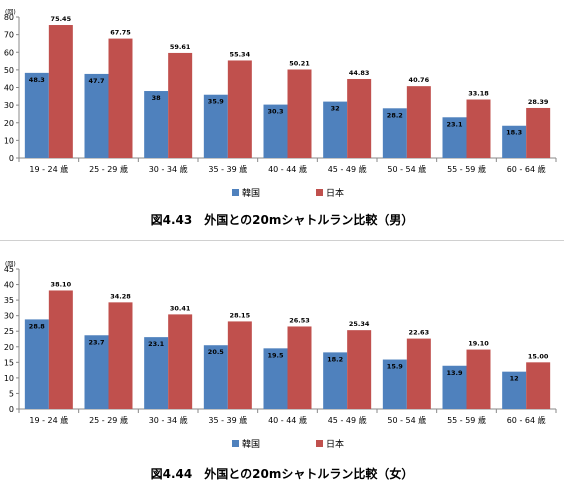 The width and height of the screenshot is (564, 487). I want to click on y-tick-label: 20, so click(9, 123).